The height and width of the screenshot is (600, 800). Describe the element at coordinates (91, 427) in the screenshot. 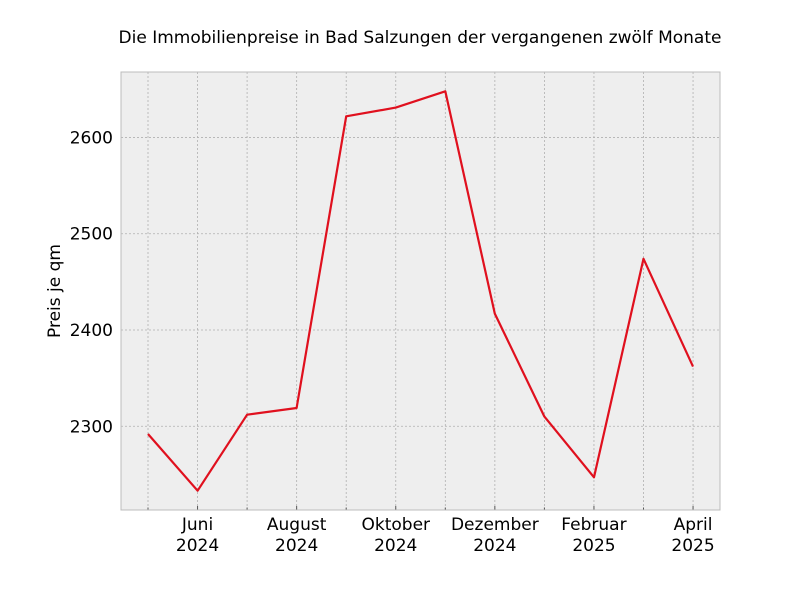

I see `y-tick-label: 2300` at that location.